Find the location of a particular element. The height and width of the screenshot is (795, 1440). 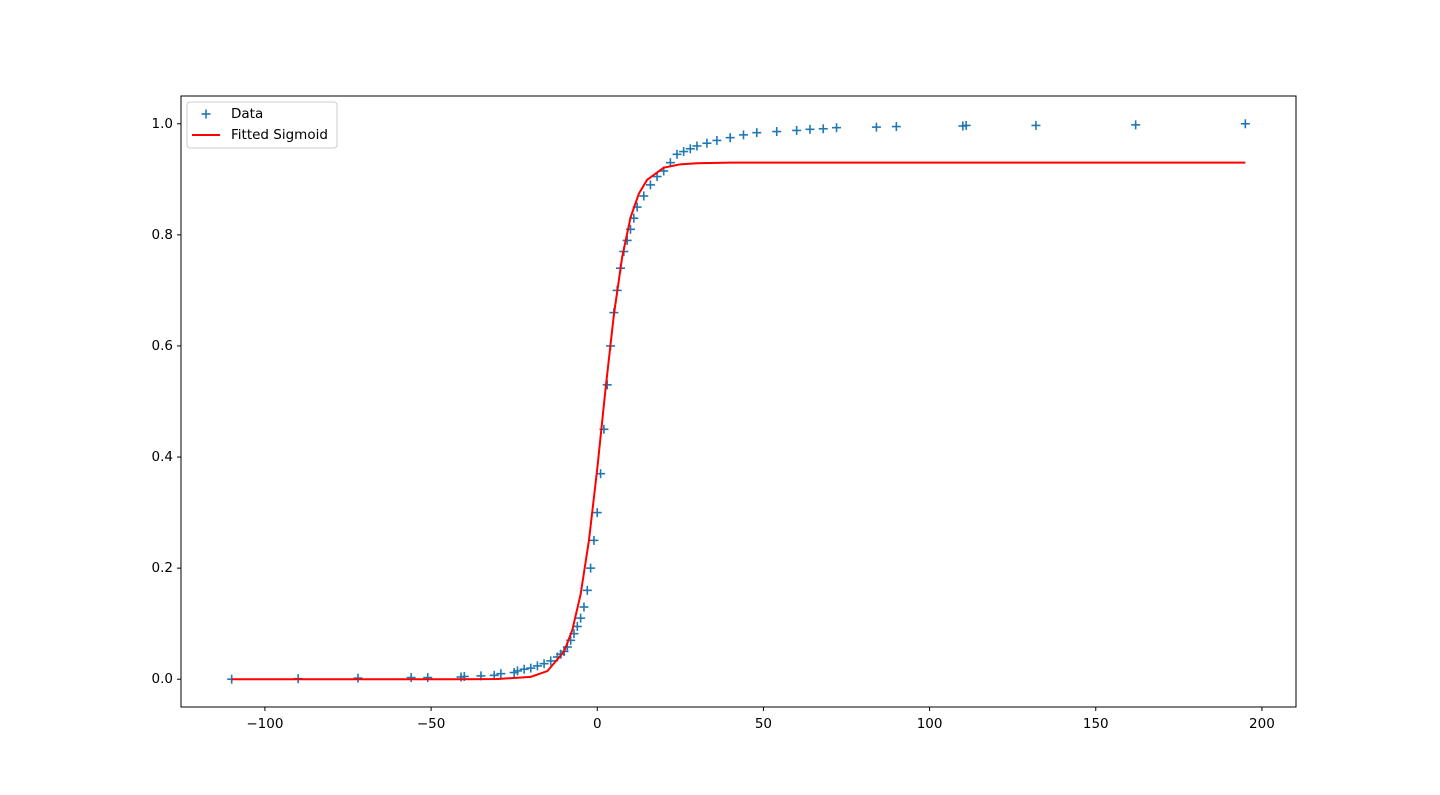

x-tick-label: −100 is located at coordinates (264, 724).